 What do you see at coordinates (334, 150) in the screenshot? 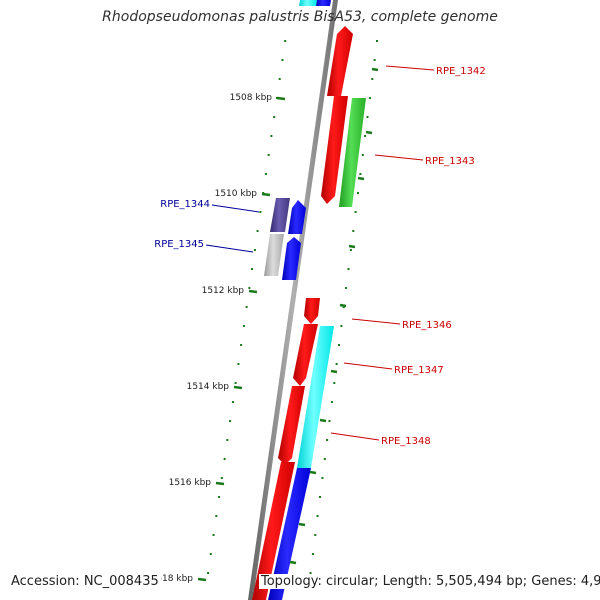
I see `gene-arrow-rpe-1342-cont` at bounding box center [334, 150].